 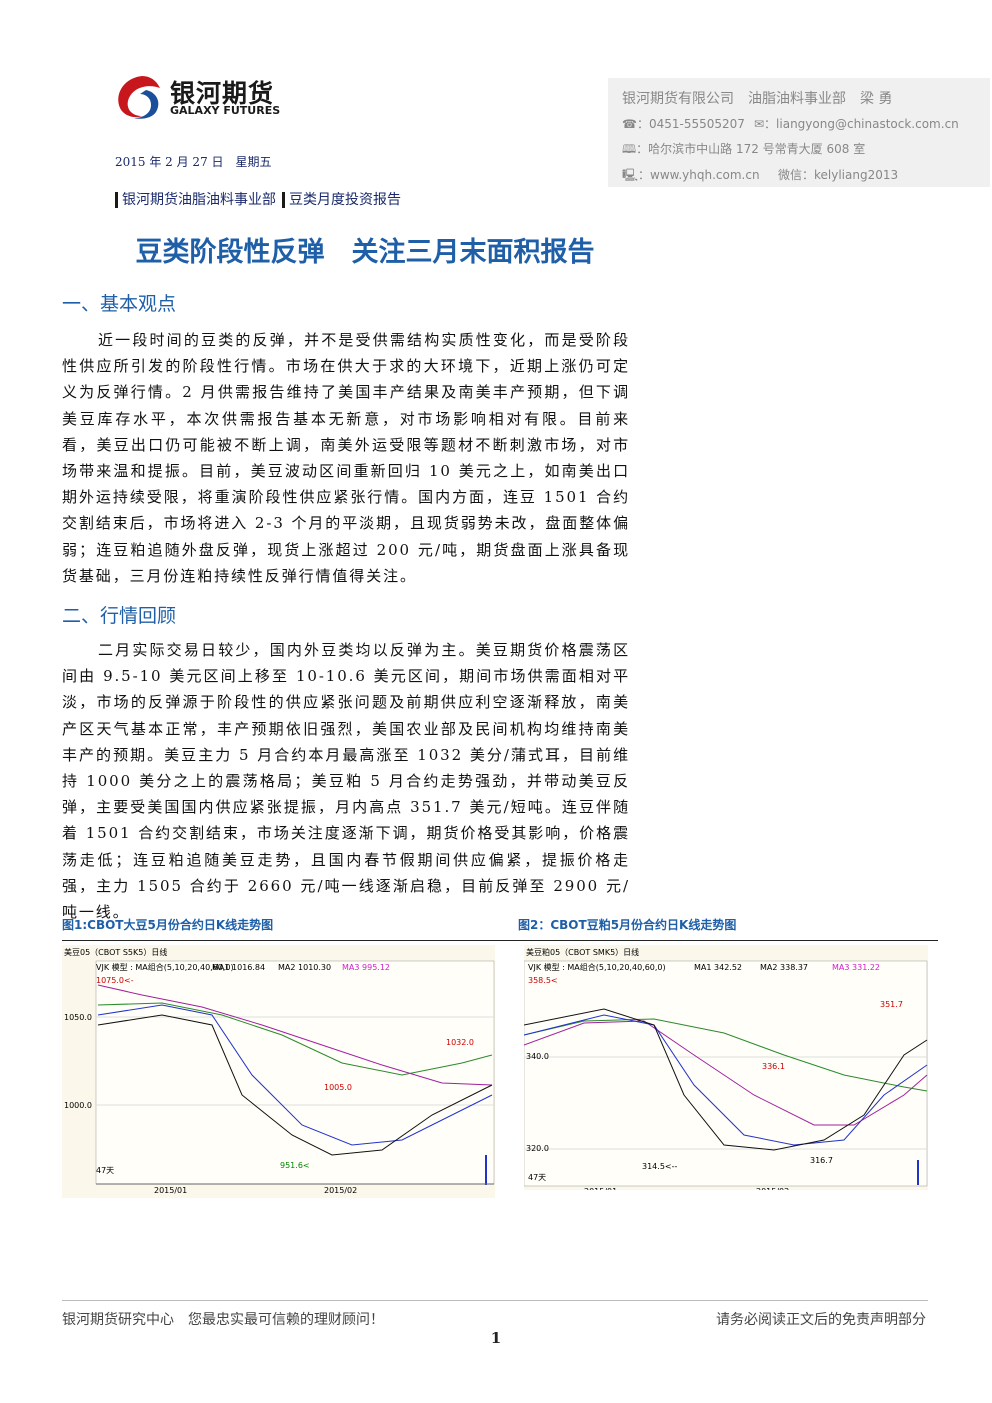 I want to click on figure-label: 1000.0, so click(x=78, y=1105).